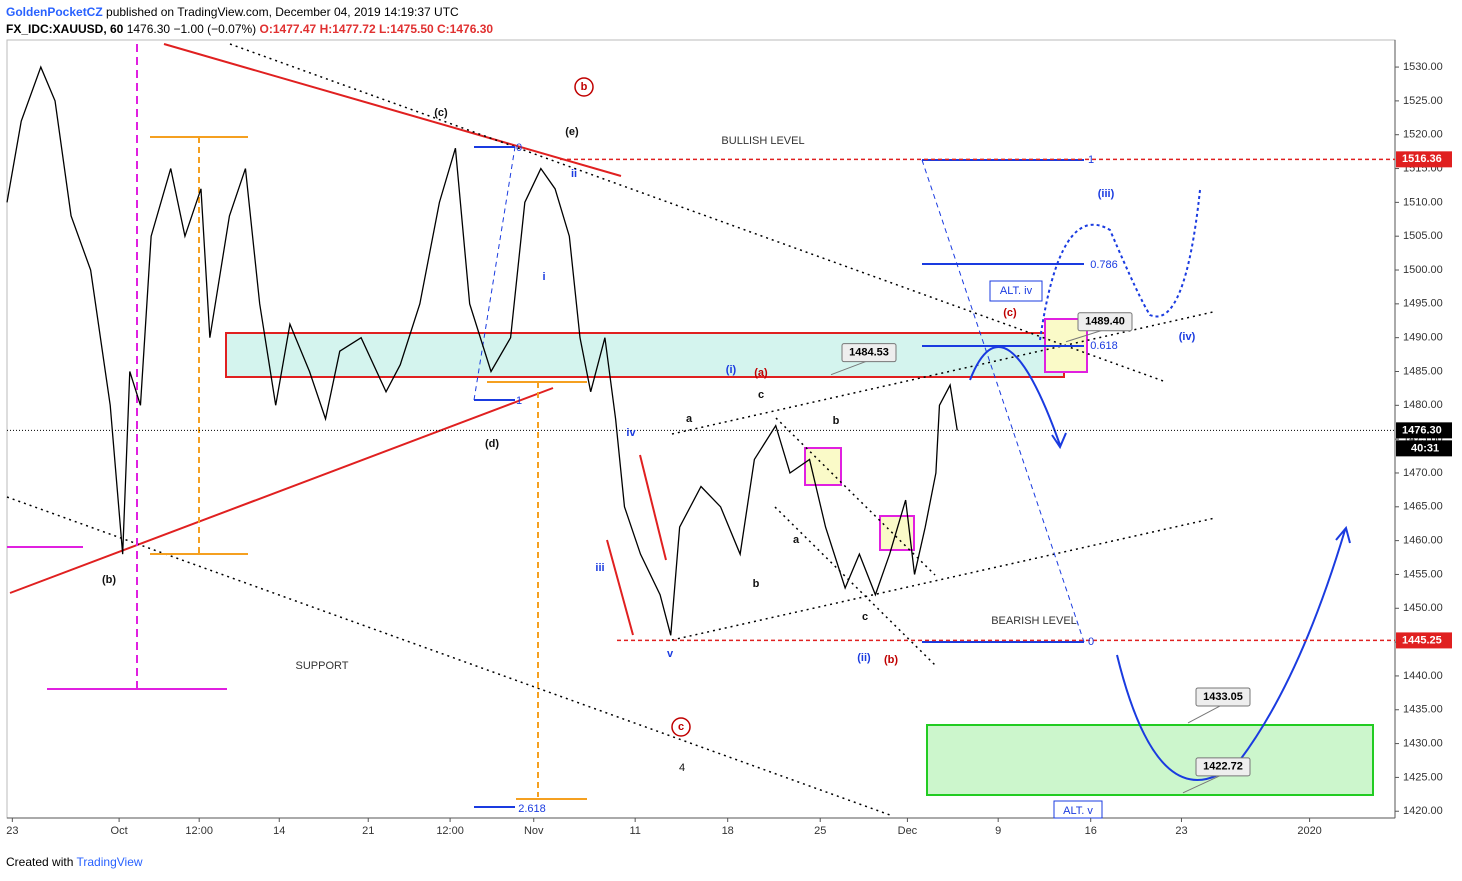 The image size is (1462, 881). I want to click on annotation: 0.786, so click(1104, 265).